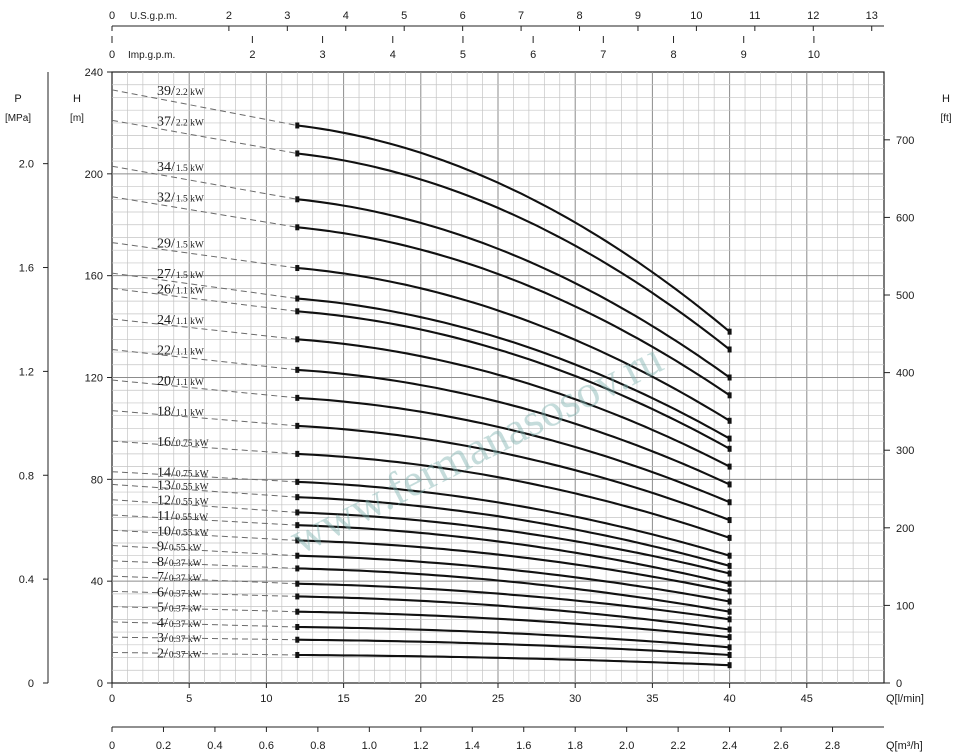  I want to click on m3h-tick-label: 0.6, so click(266, 746).